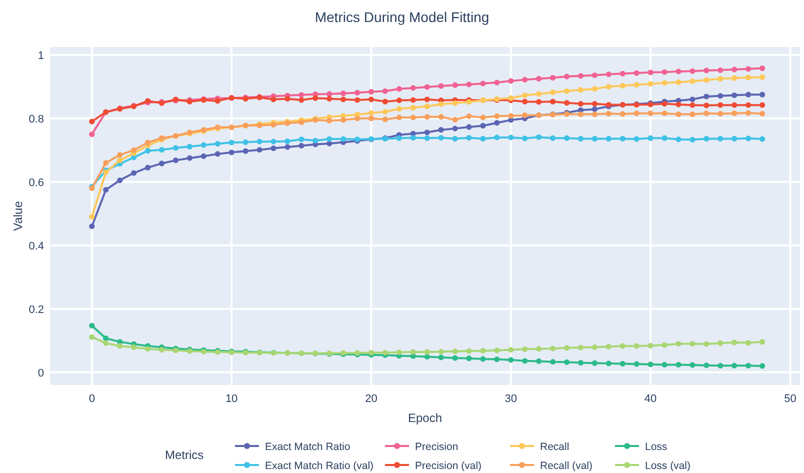 This screenshot has width=804, height=473. What do you see at coordinates (668, 466) in the screenshot?
I see `legend-label: Loss (val)` at bounding box center [668, 466].